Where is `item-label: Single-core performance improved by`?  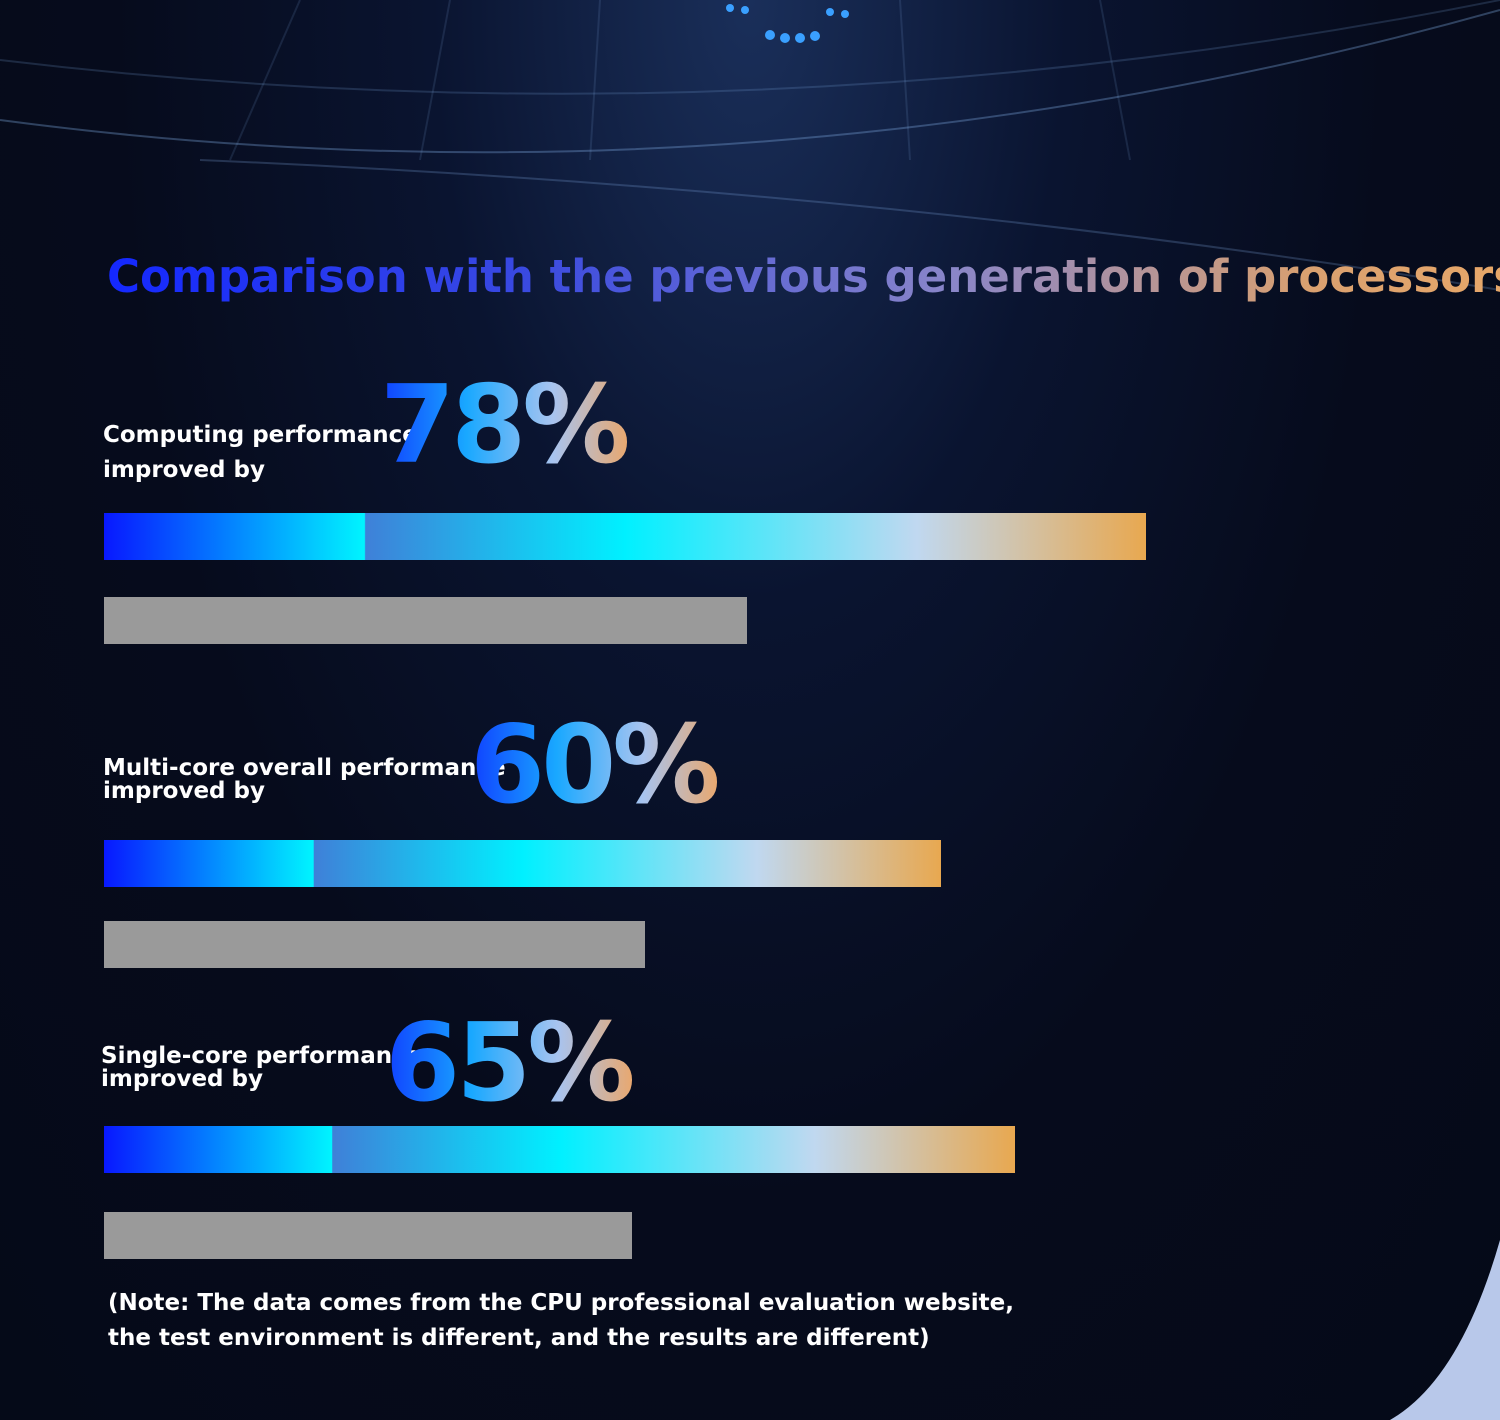 item-label: Single-core performance improved by is located at coordinates (261, 1068).